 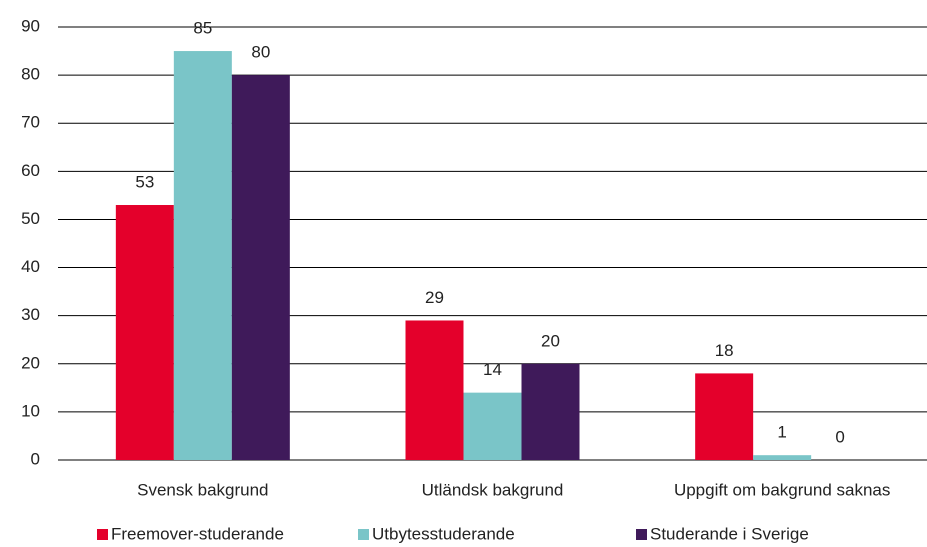 I want to click on y-tick-label: 70, so click(x=30, y=122).